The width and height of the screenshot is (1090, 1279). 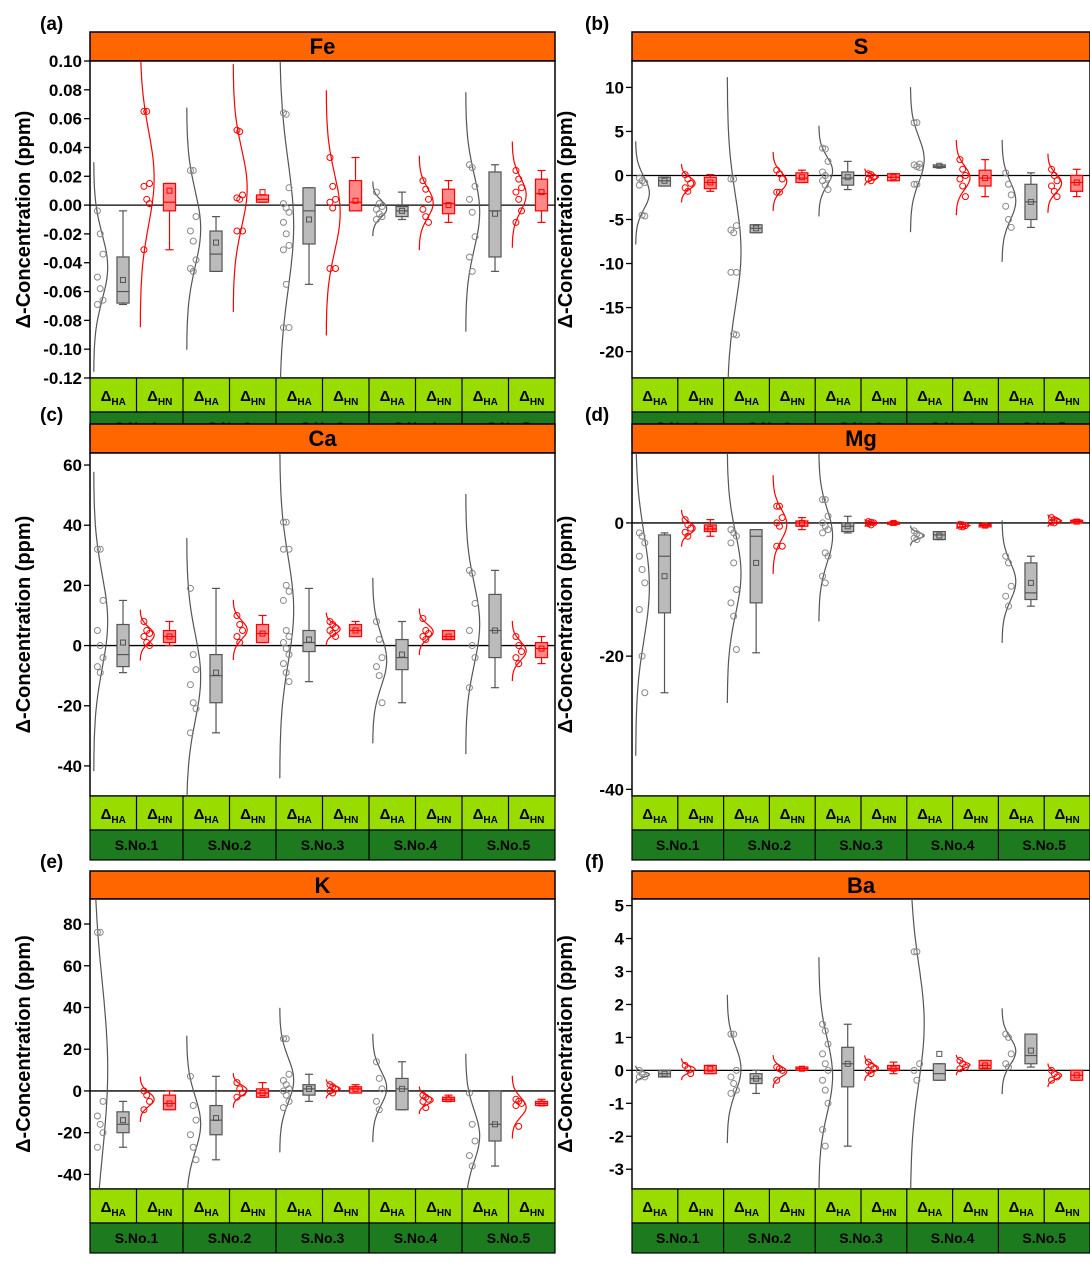 What do you see at coordinates (322, 845) in the screenshot?
I see `sample-row` at bounding box center [322, 845].